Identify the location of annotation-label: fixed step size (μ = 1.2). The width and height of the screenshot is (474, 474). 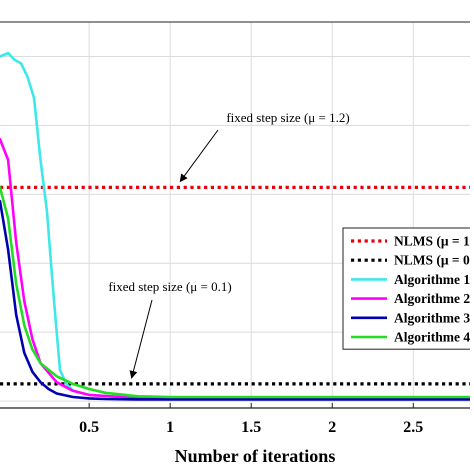
(287, 117).